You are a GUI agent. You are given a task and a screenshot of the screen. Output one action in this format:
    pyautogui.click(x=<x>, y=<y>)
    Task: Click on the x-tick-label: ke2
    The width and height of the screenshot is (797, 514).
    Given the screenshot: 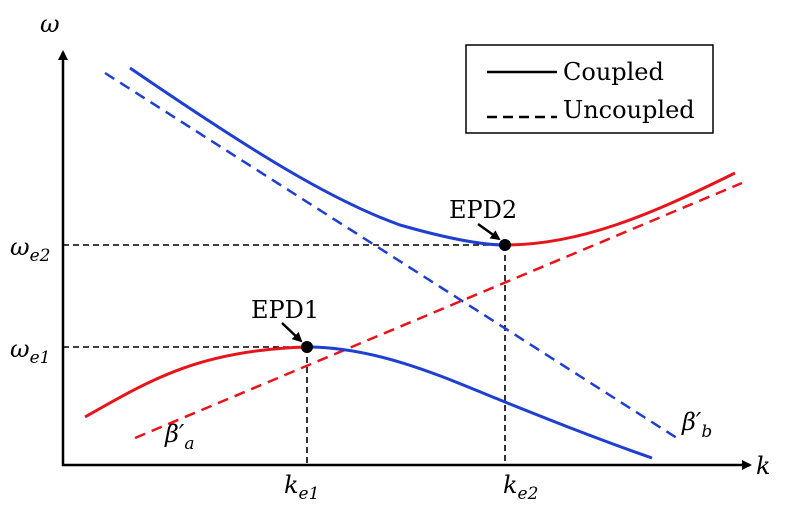 What is the action you would take?
    pyautogui.click(x=520, y=487)
    